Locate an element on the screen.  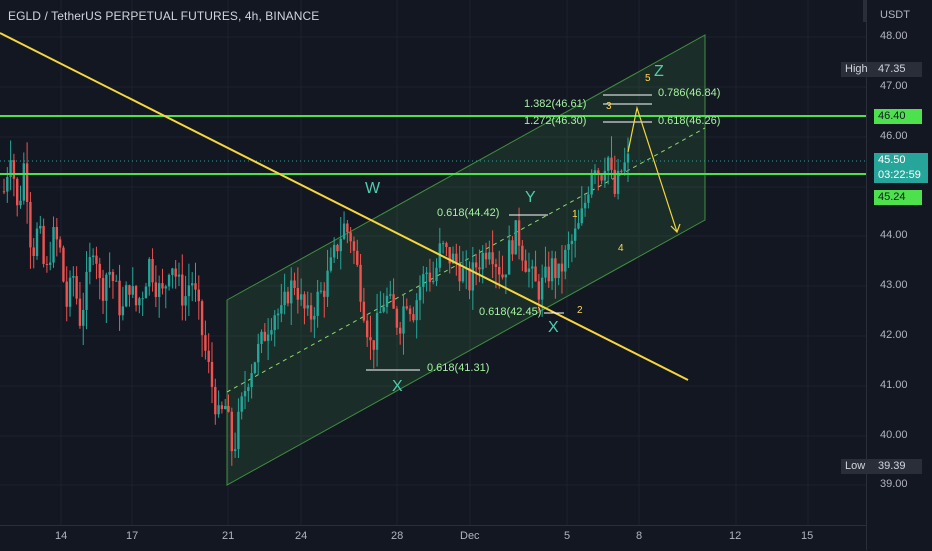
wave-label-x2: X is located at coordinates (553, 327).